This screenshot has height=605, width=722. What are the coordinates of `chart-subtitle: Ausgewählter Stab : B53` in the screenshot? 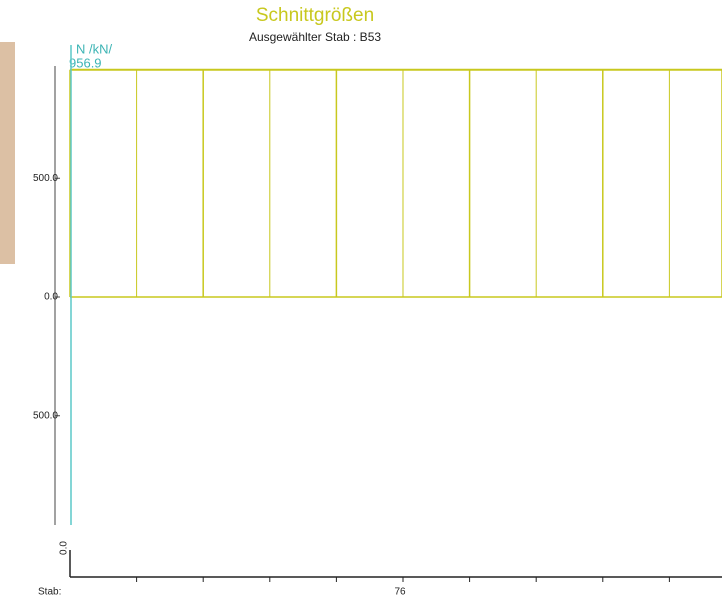 It's located at (315, 37).